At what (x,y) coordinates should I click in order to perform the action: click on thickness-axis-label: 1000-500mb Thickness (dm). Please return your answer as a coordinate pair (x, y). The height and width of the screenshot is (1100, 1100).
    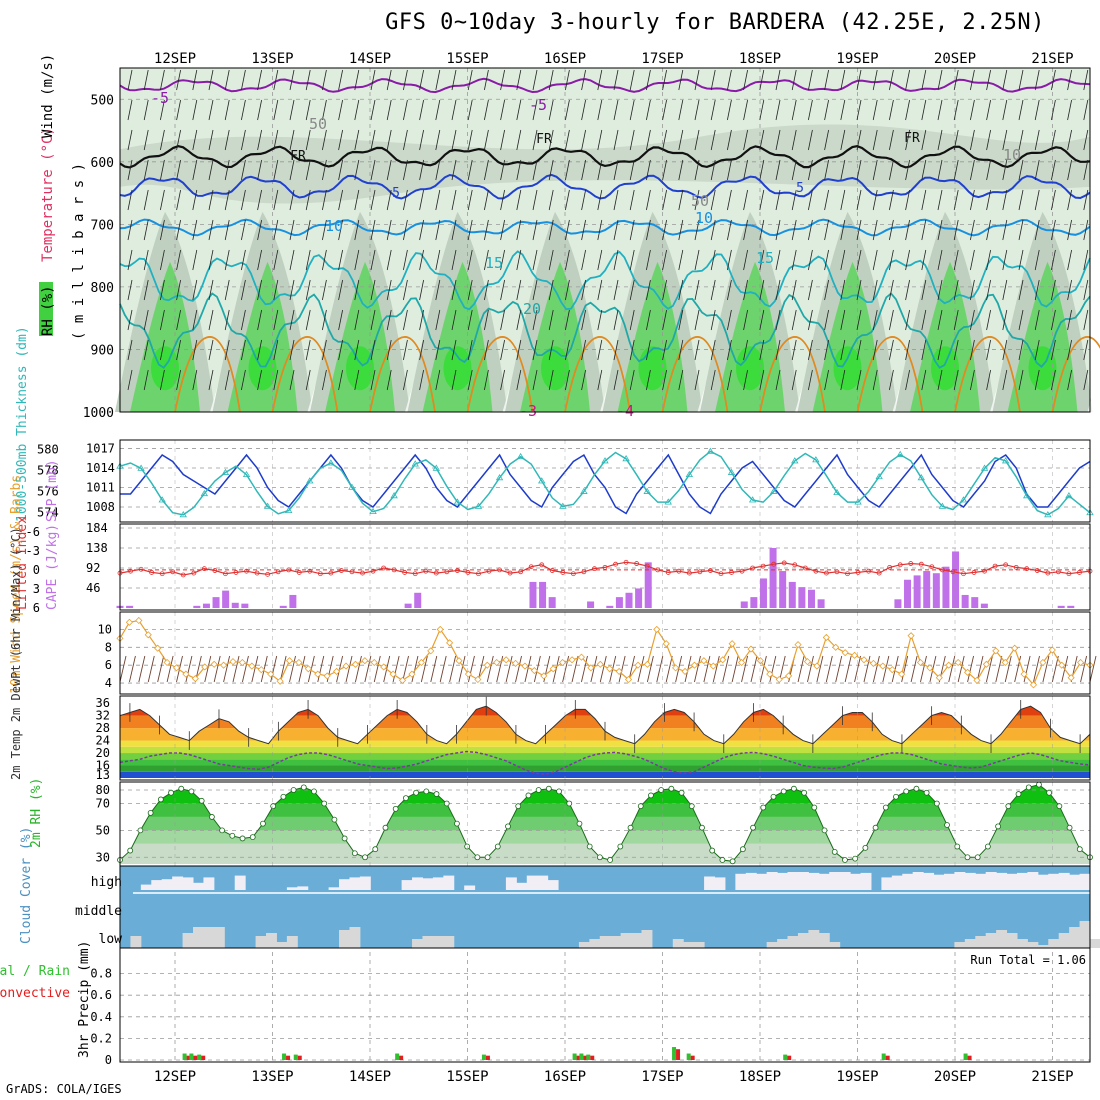
    Looking at the image, I should click on (22, 424).